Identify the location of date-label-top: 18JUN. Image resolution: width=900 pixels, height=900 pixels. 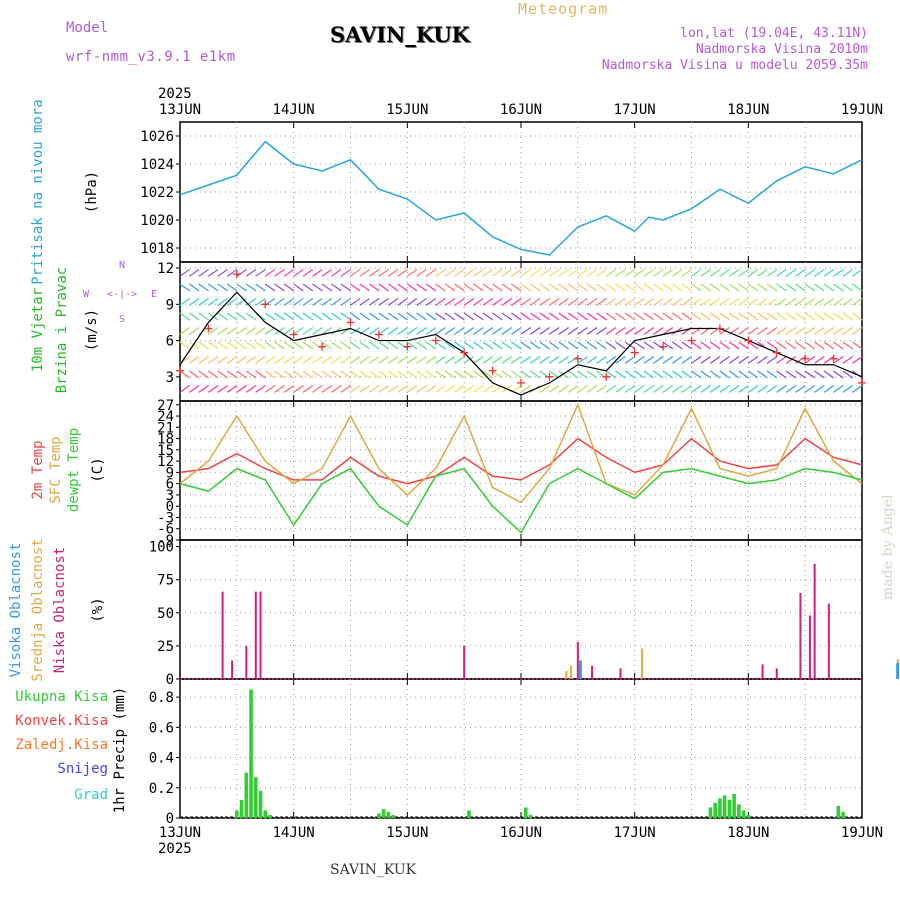
(748, 110).